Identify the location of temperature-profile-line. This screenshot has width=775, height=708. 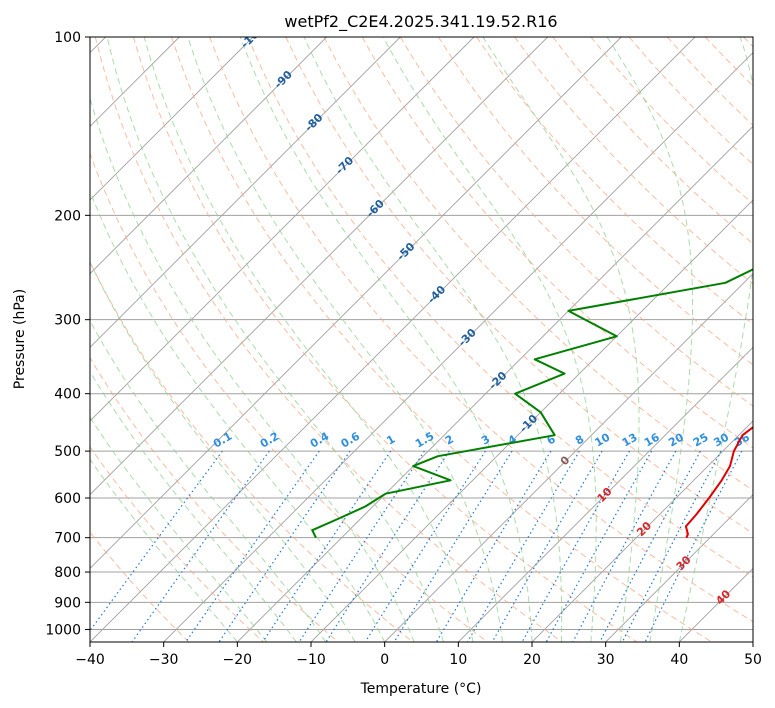
(718, 482).